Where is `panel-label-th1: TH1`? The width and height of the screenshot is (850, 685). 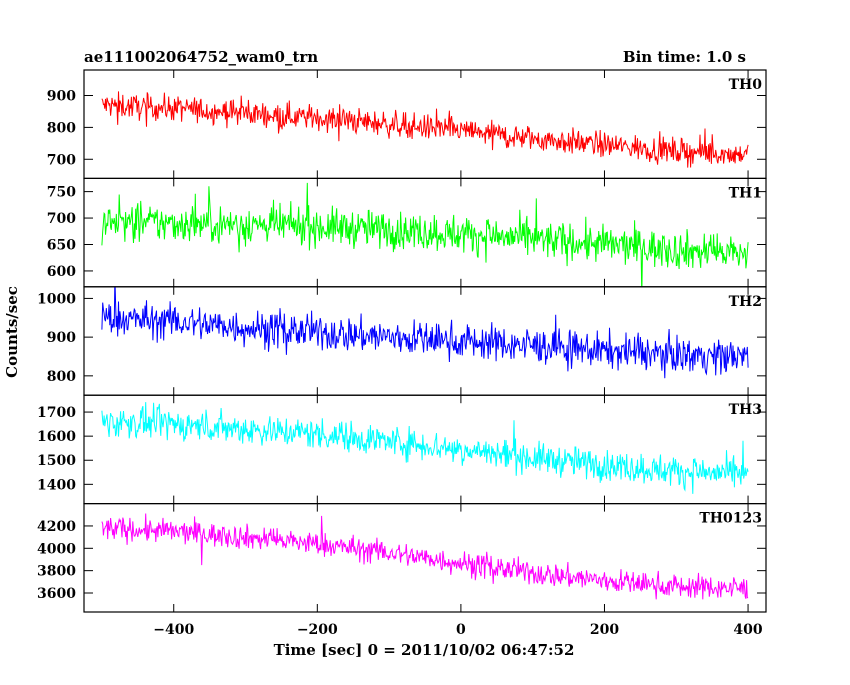
panel-label-th1: TH1 is located at coordinates (745, 193).